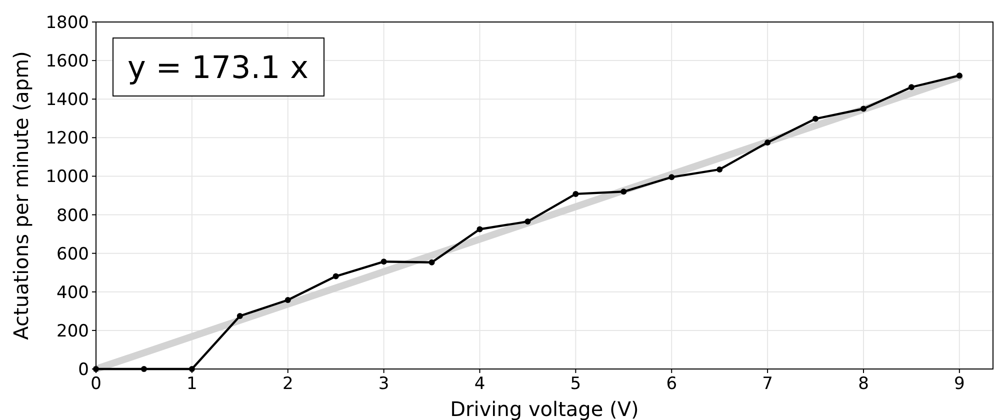  I want to click on y-tick-label: 600, so click(72, 254).